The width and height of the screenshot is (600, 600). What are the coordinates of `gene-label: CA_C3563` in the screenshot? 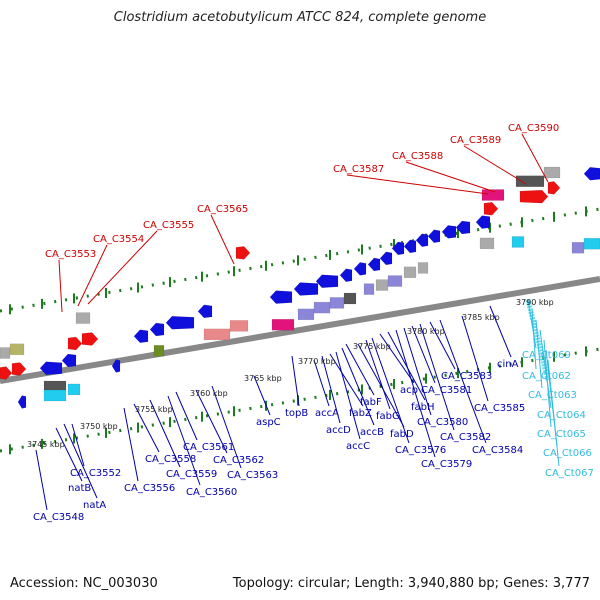 It's located at (252, 475).